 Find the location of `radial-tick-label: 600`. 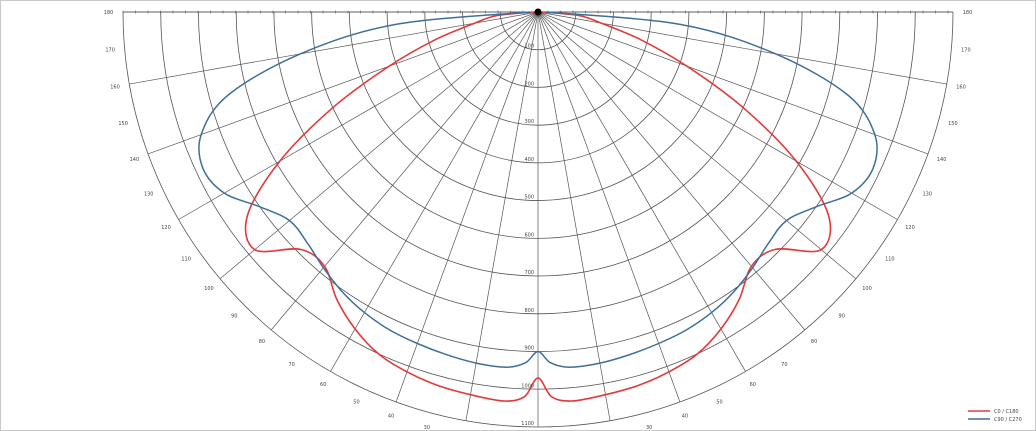

radial-tick-label: 600 is located at coordinates (529, 235).